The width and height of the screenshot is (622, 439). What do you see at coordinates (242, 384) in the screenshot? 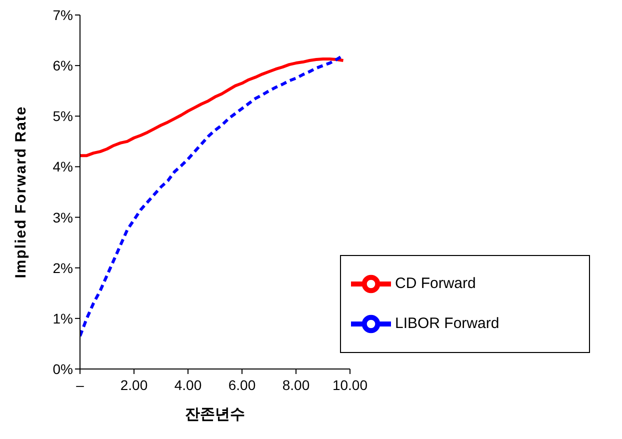
I see `x-tick-label: 6.00` at bounding box center [242, 384].